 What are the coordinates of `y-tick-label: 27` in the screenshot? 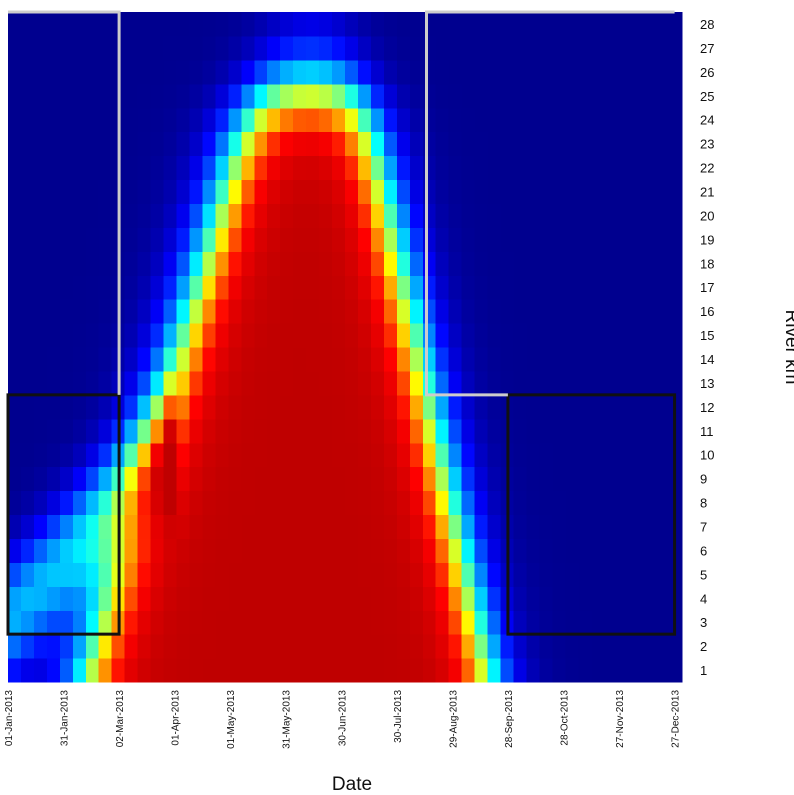 It's located at (707, 48).